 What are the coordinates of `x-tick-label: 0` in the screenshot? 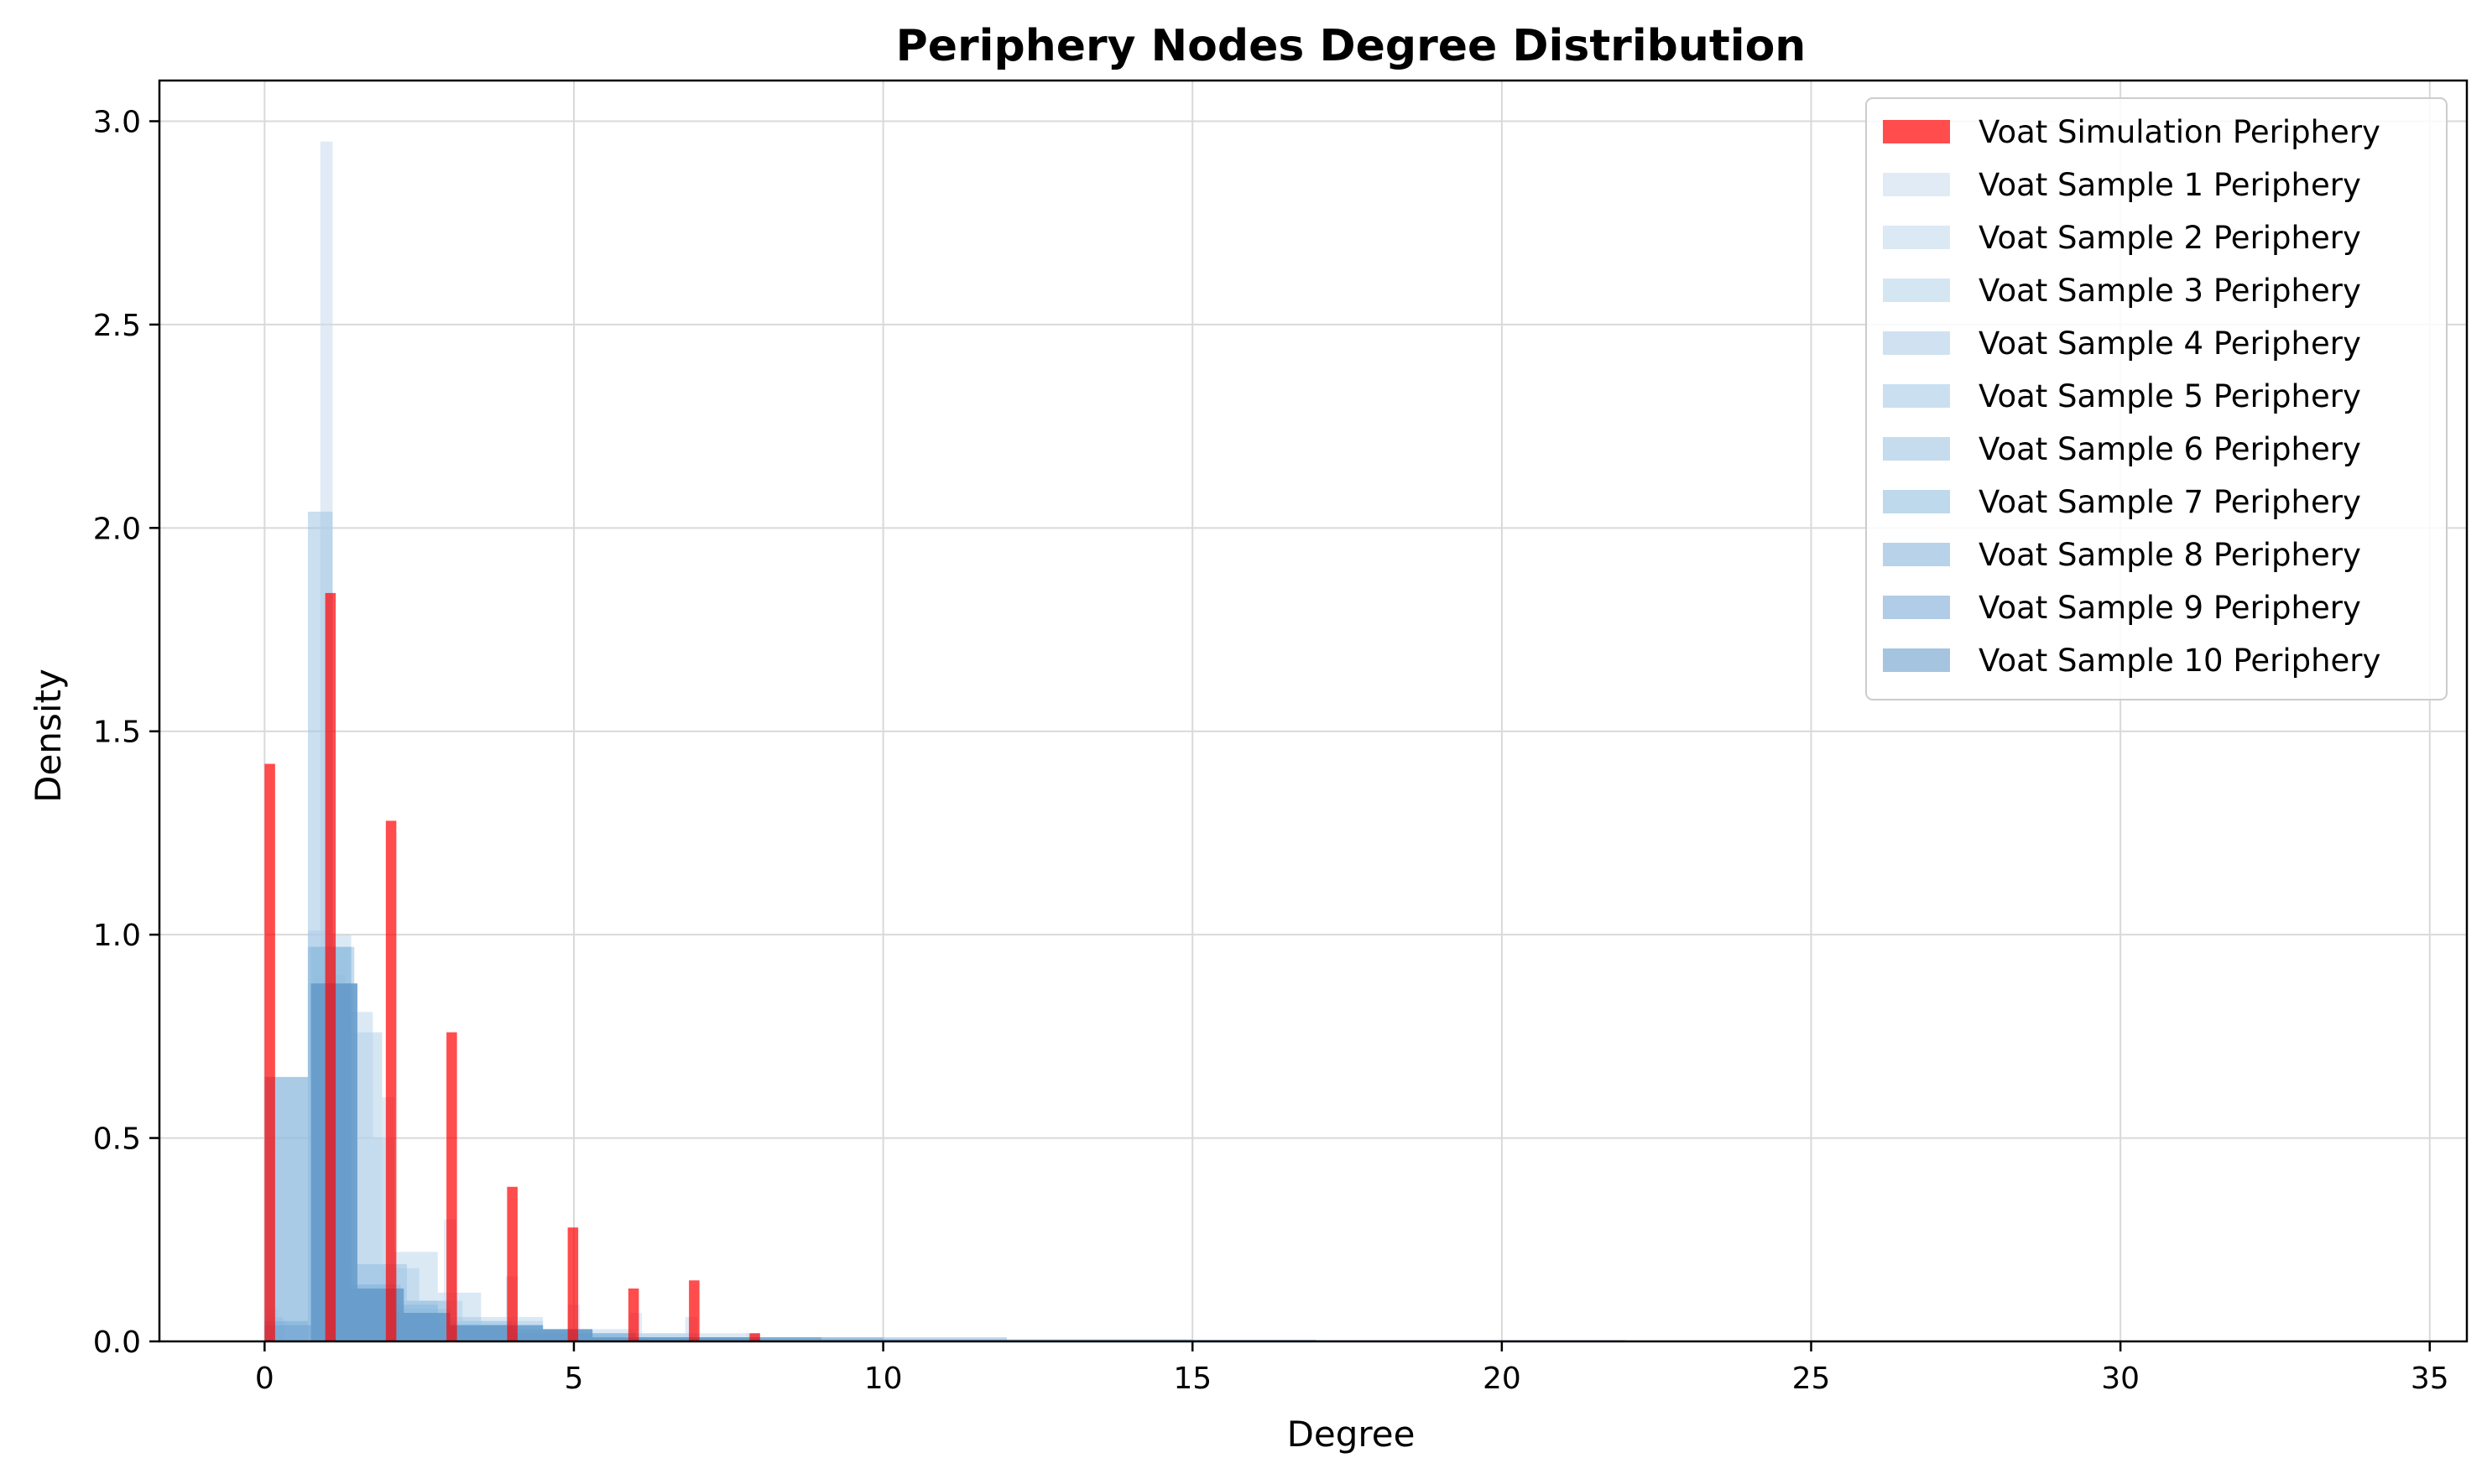 It's located at (264, 1379).